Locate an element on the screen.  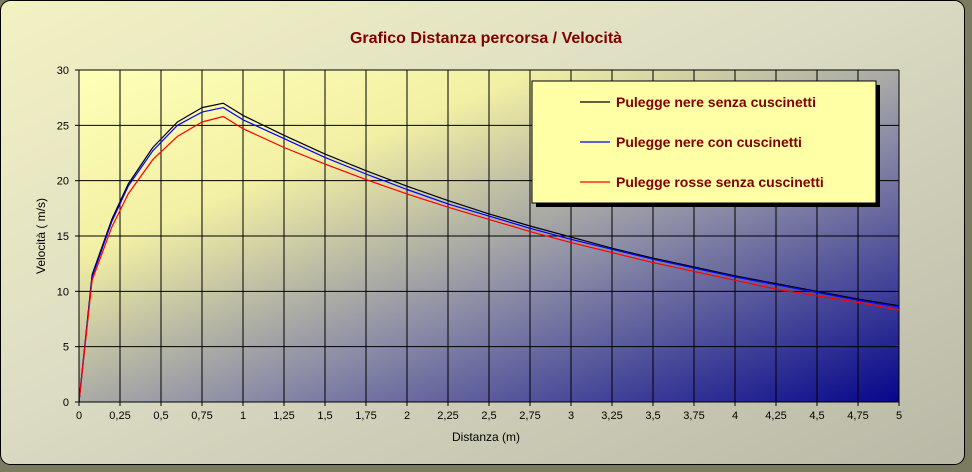
x-tick-label: 2,75 is located at coordinates (529, 416).